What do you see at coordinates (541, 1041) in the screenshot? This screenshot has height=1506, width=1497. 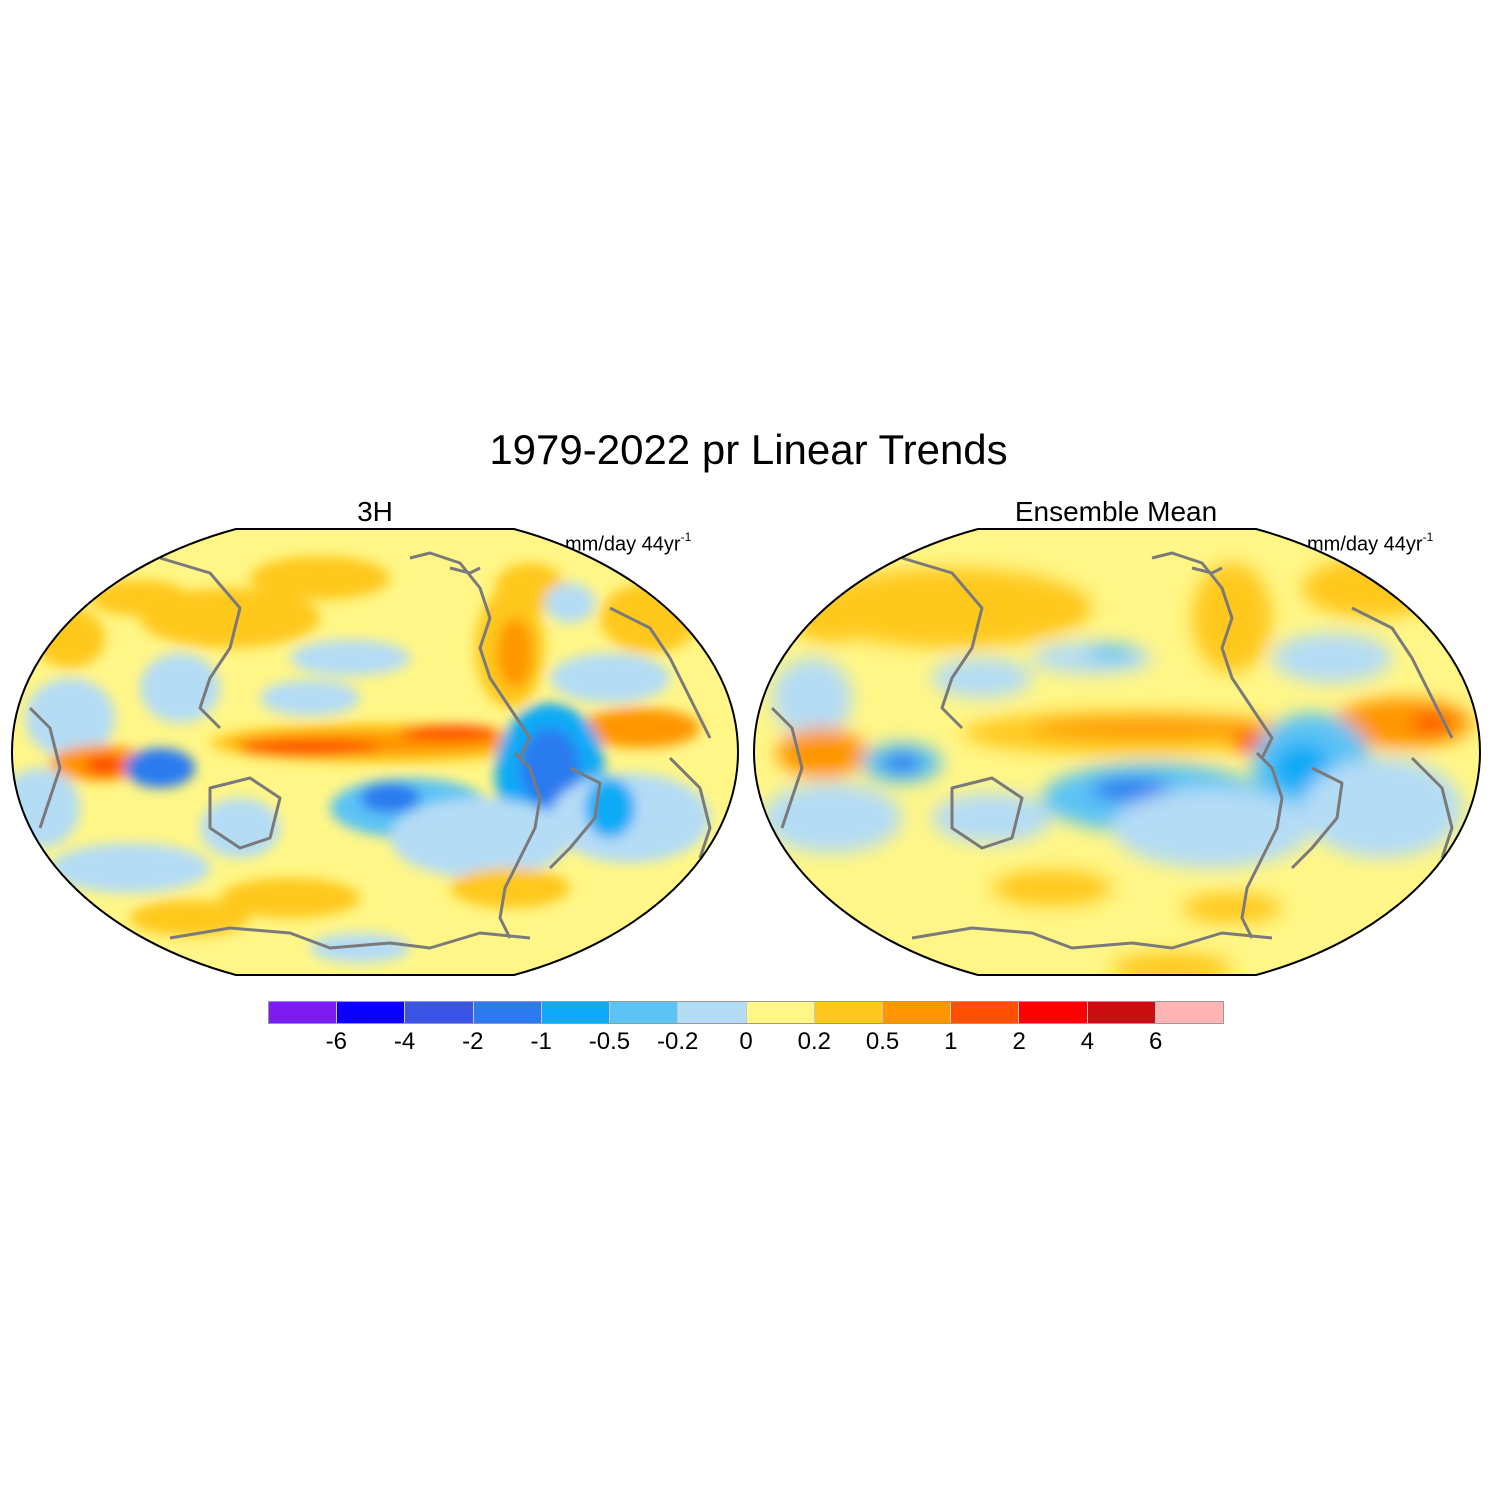 I see `colorbar-tick-label: -1` at bounding box center [541, 1041].